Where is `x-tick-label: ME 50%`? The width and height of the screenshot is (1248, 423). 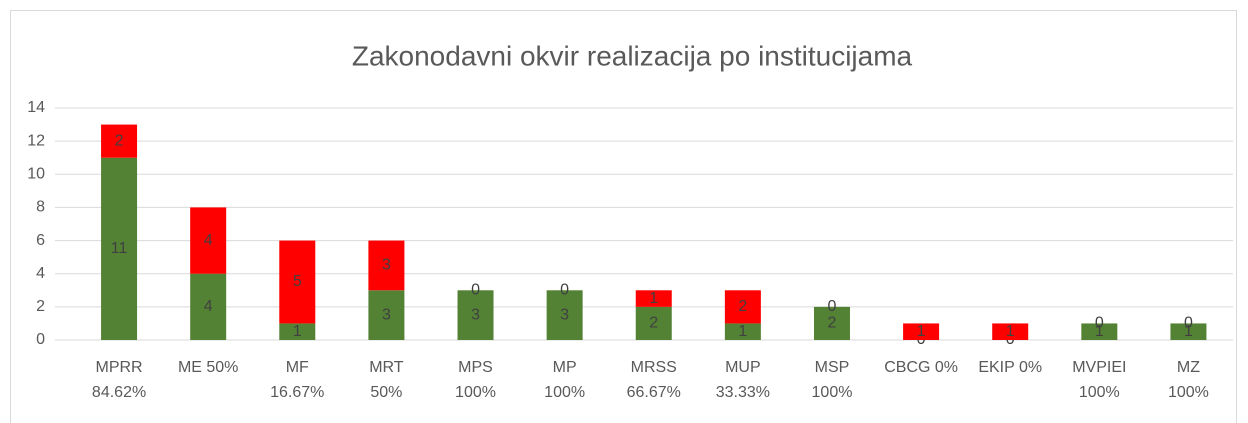
x-tick-label: ME 50% is located at coordinates (208, 367).